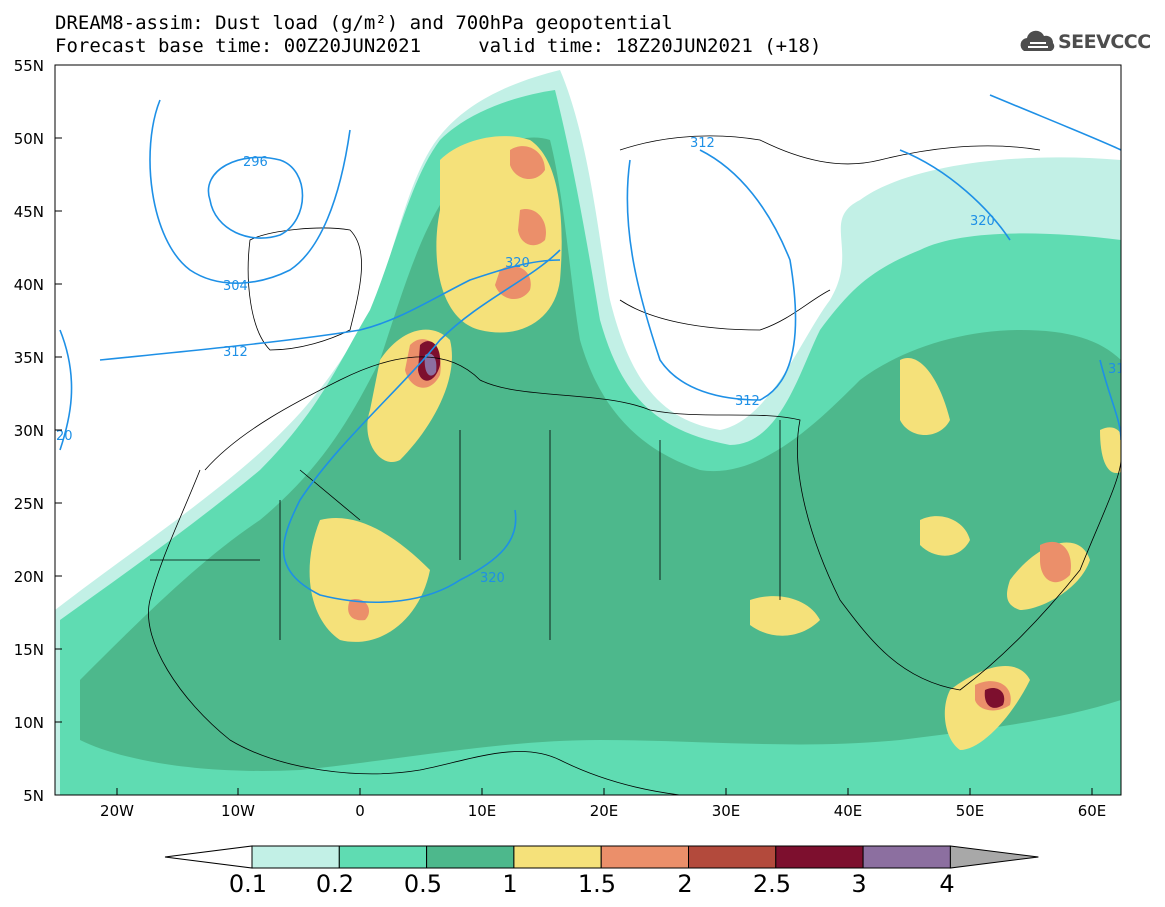 This screenshot has width=1165, height=907. I want to click on lat-label: 40N, so click(28, 285).